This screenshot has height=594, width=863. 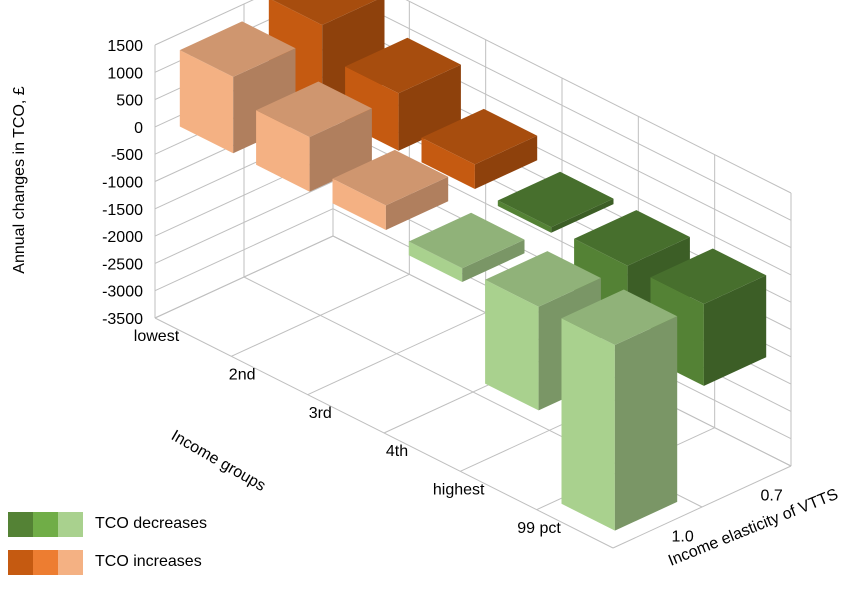 I want to click on y-tick-label: -1500, so click(x=122, y=210).